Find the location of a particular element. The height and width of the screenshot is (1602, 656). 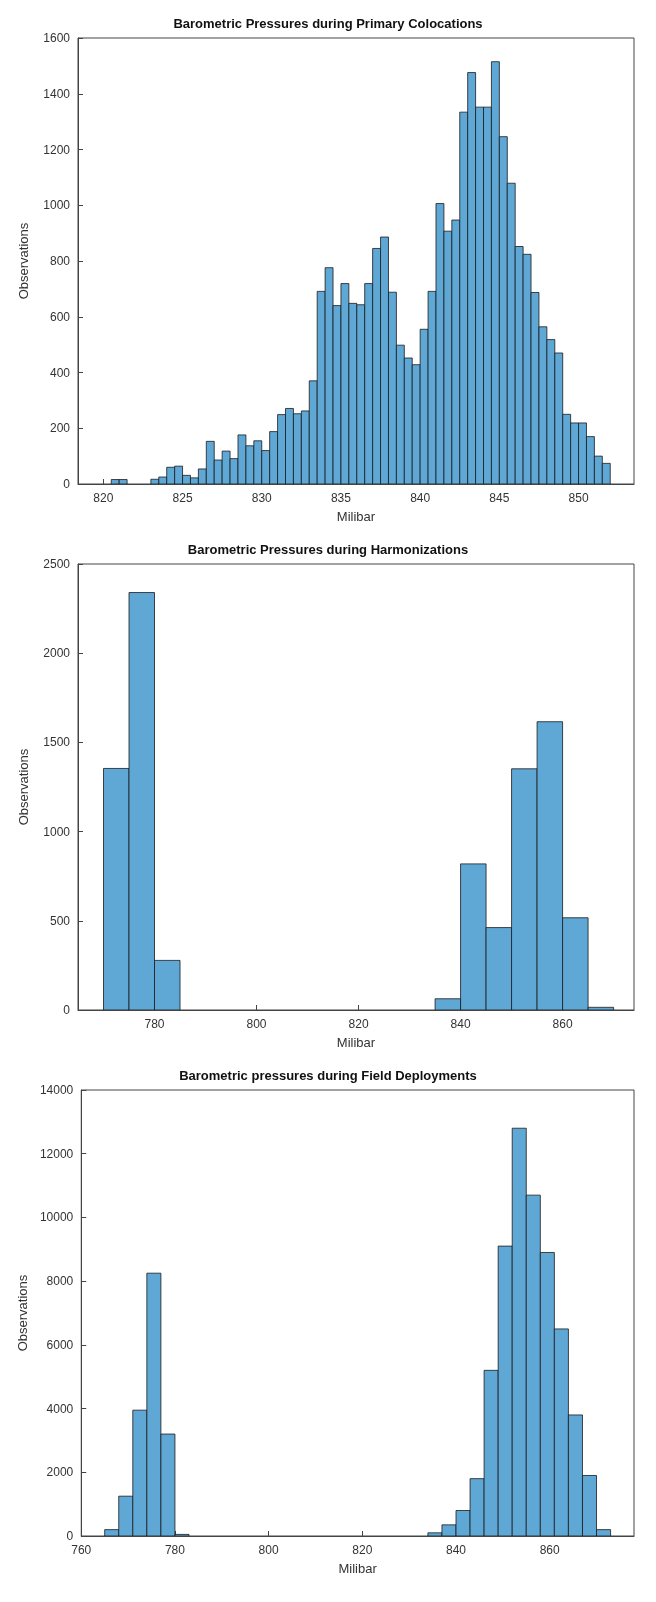

x-tick-label: 845 is located at coordinates (499, 498).